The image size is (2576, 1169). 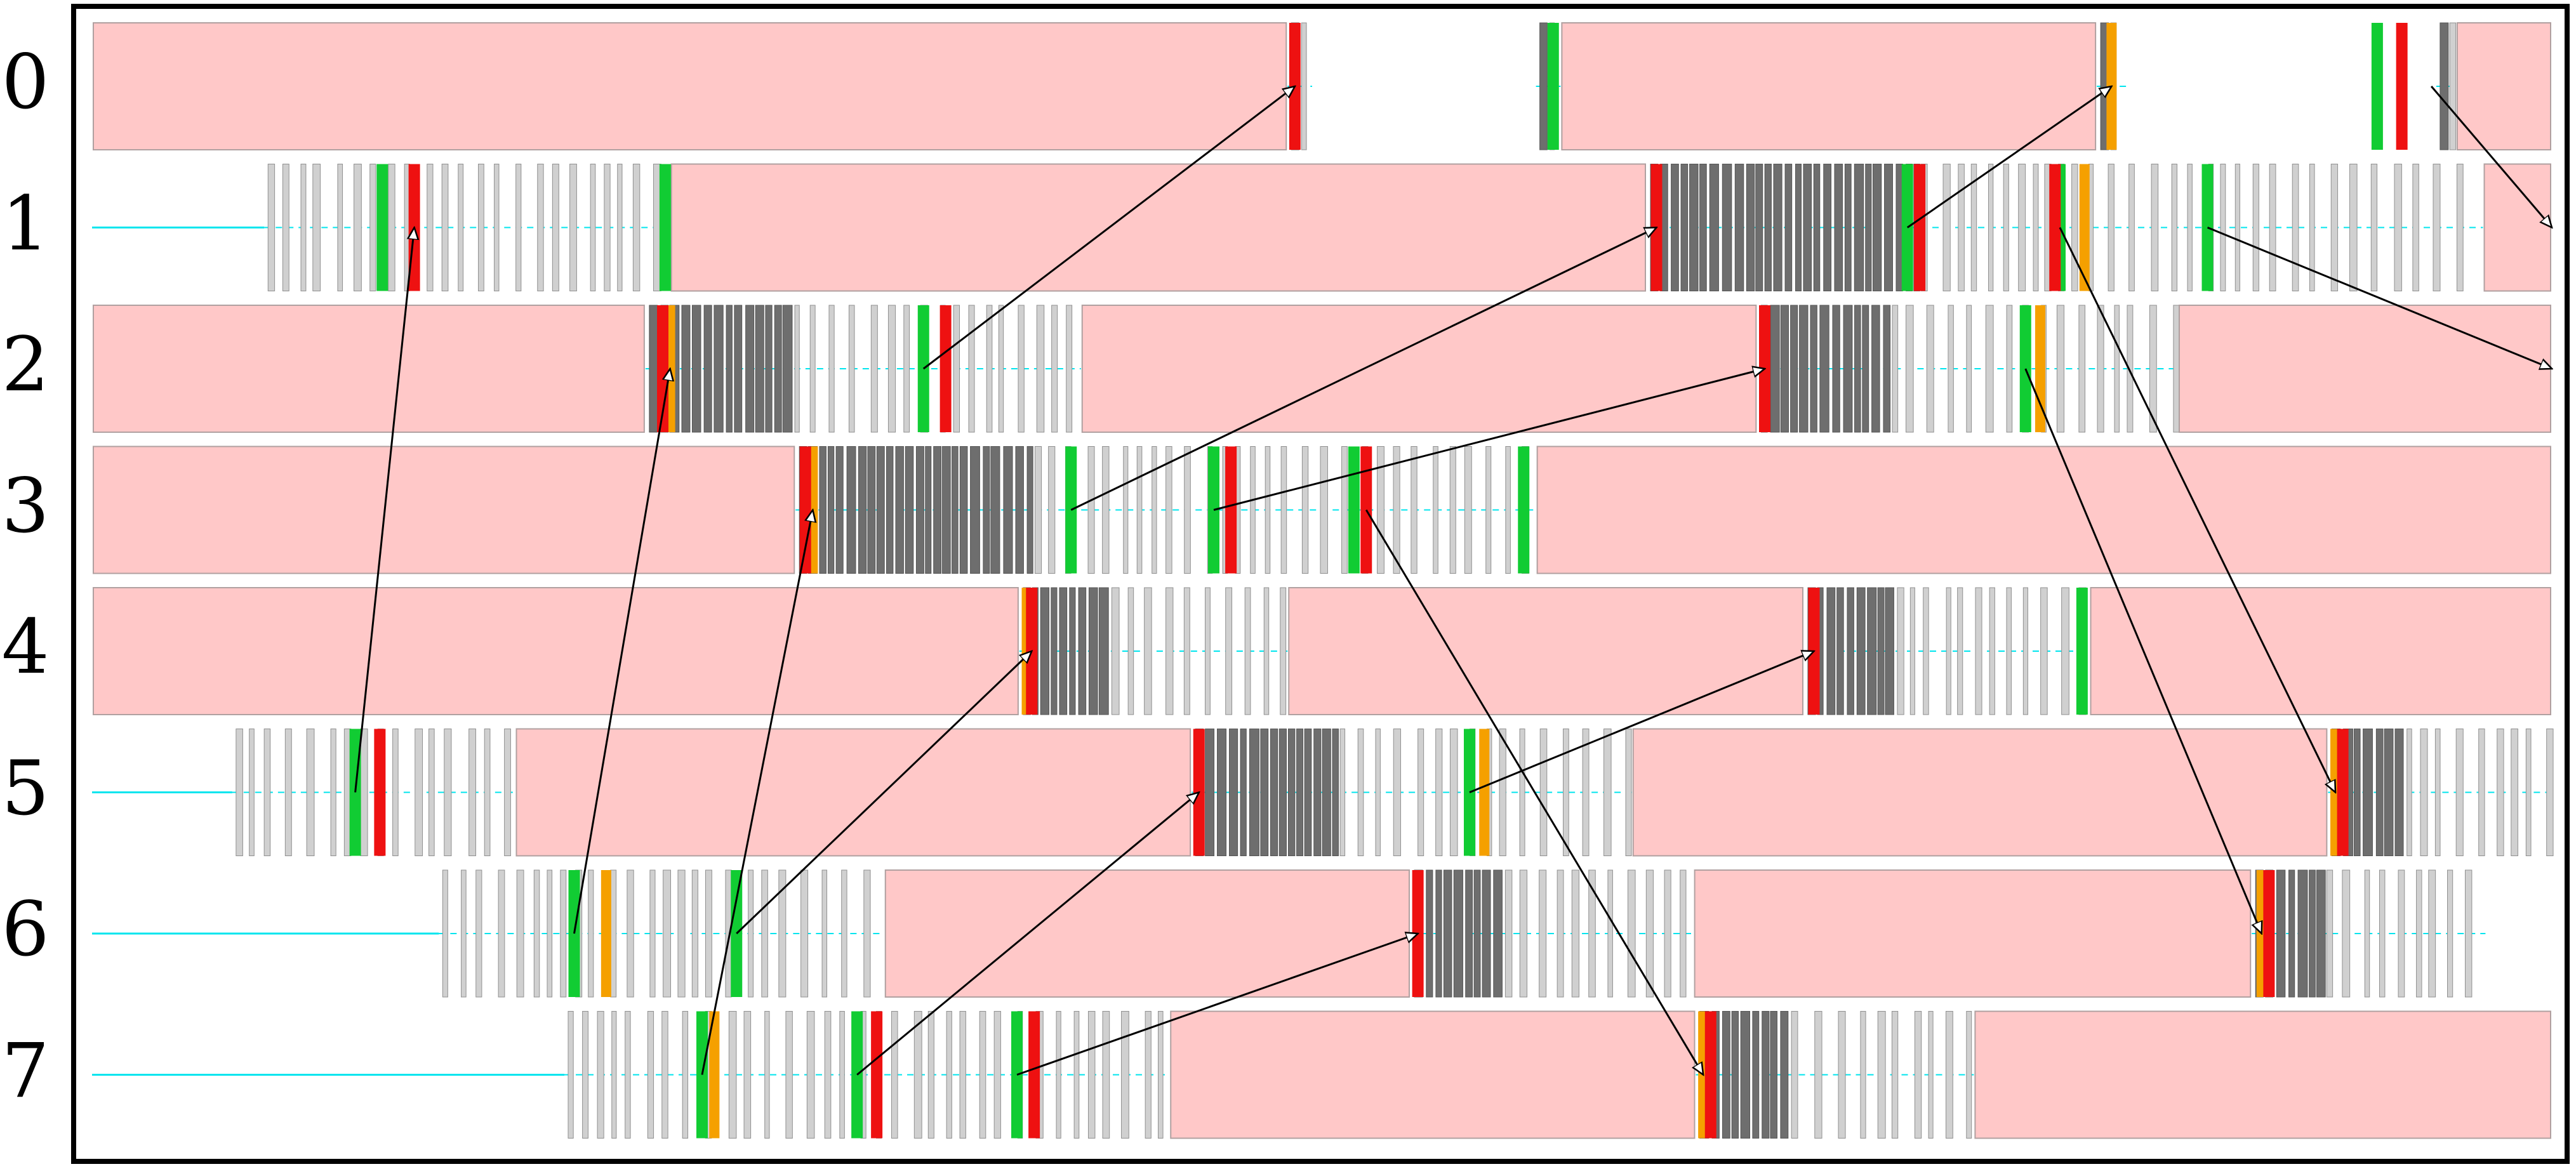 What do you see at coordinates (25, 364) in the screenshot?
I see `row-label: 2` at bounding box center [25, 364].